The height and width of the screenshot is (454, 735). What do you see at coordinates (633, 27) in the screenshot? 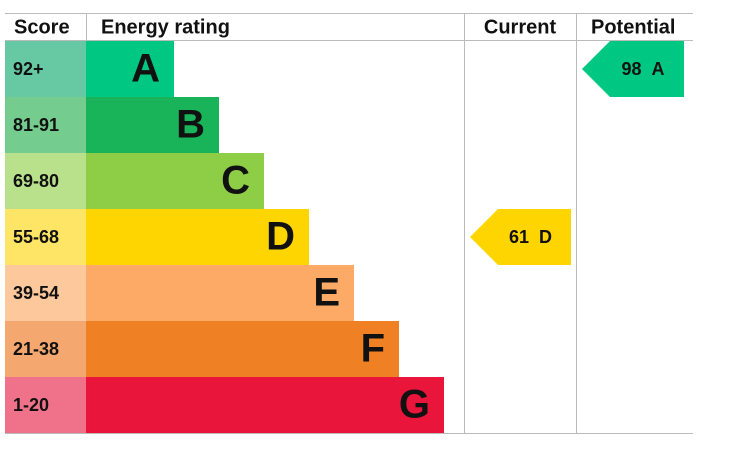
I see `header-potential: Potential` at bounding box center [633, 27].